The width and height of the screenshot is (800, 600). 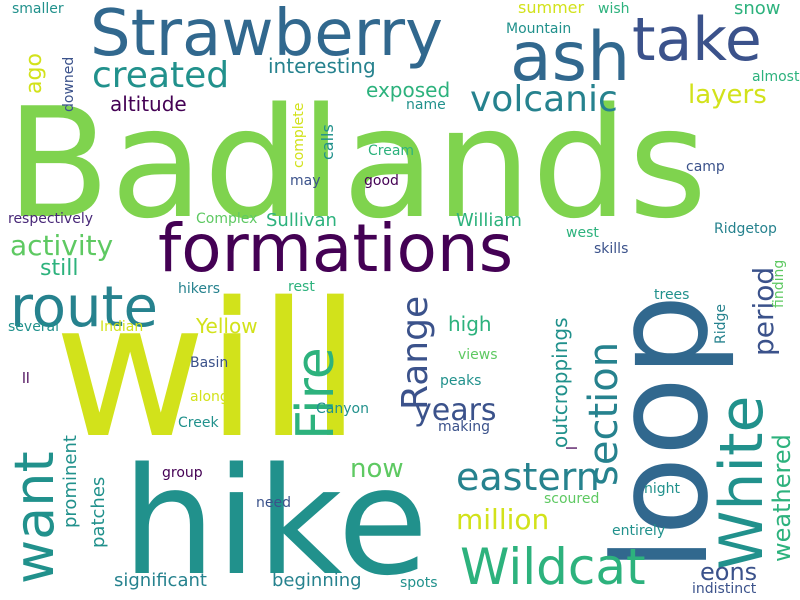 I want to click on word-route: route, so click(x=84, y=307).